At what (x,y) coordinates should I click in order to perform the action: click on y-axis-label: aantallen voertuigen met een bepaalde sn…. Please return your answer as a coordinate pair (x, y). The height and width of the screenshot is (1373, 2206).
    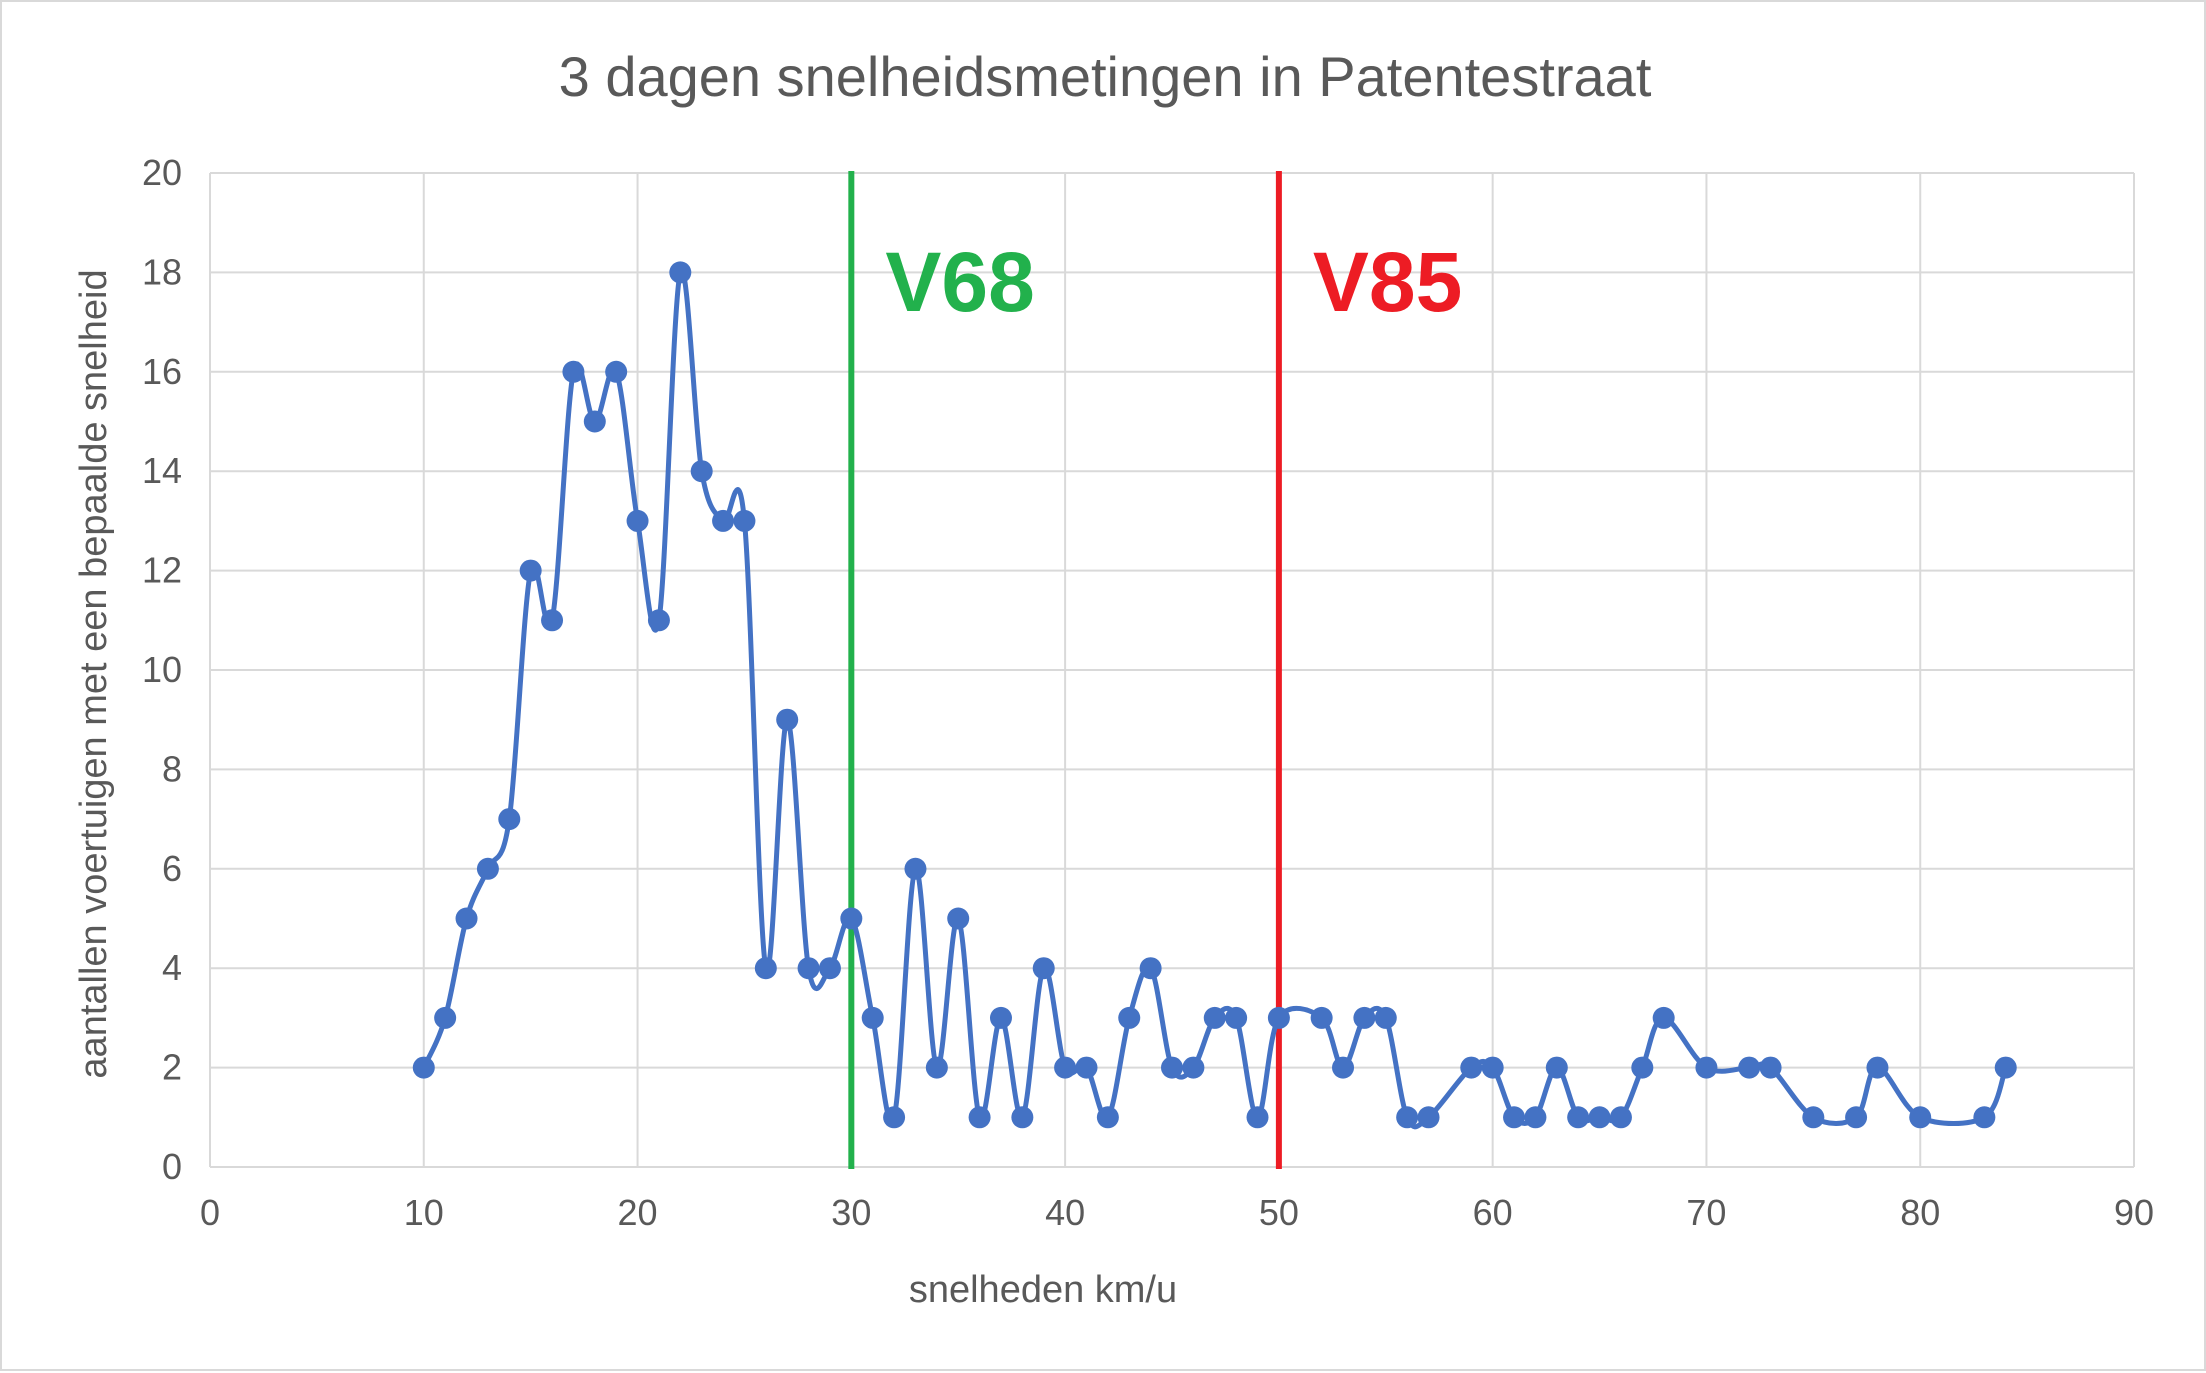
    Looking at the image, I should click on (94, 673).